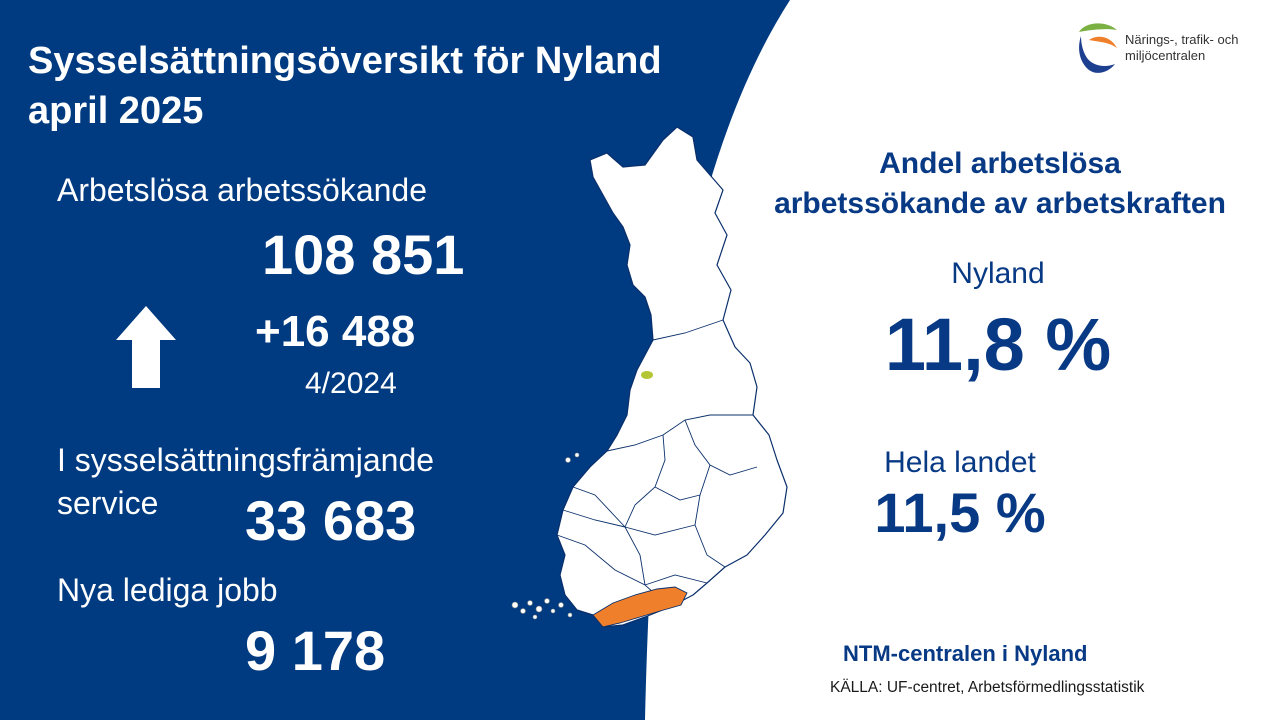 Image resolution: width=1280 pixels, height=720 pixels. I want to click on services-label-cont: service, so click(108, 503).